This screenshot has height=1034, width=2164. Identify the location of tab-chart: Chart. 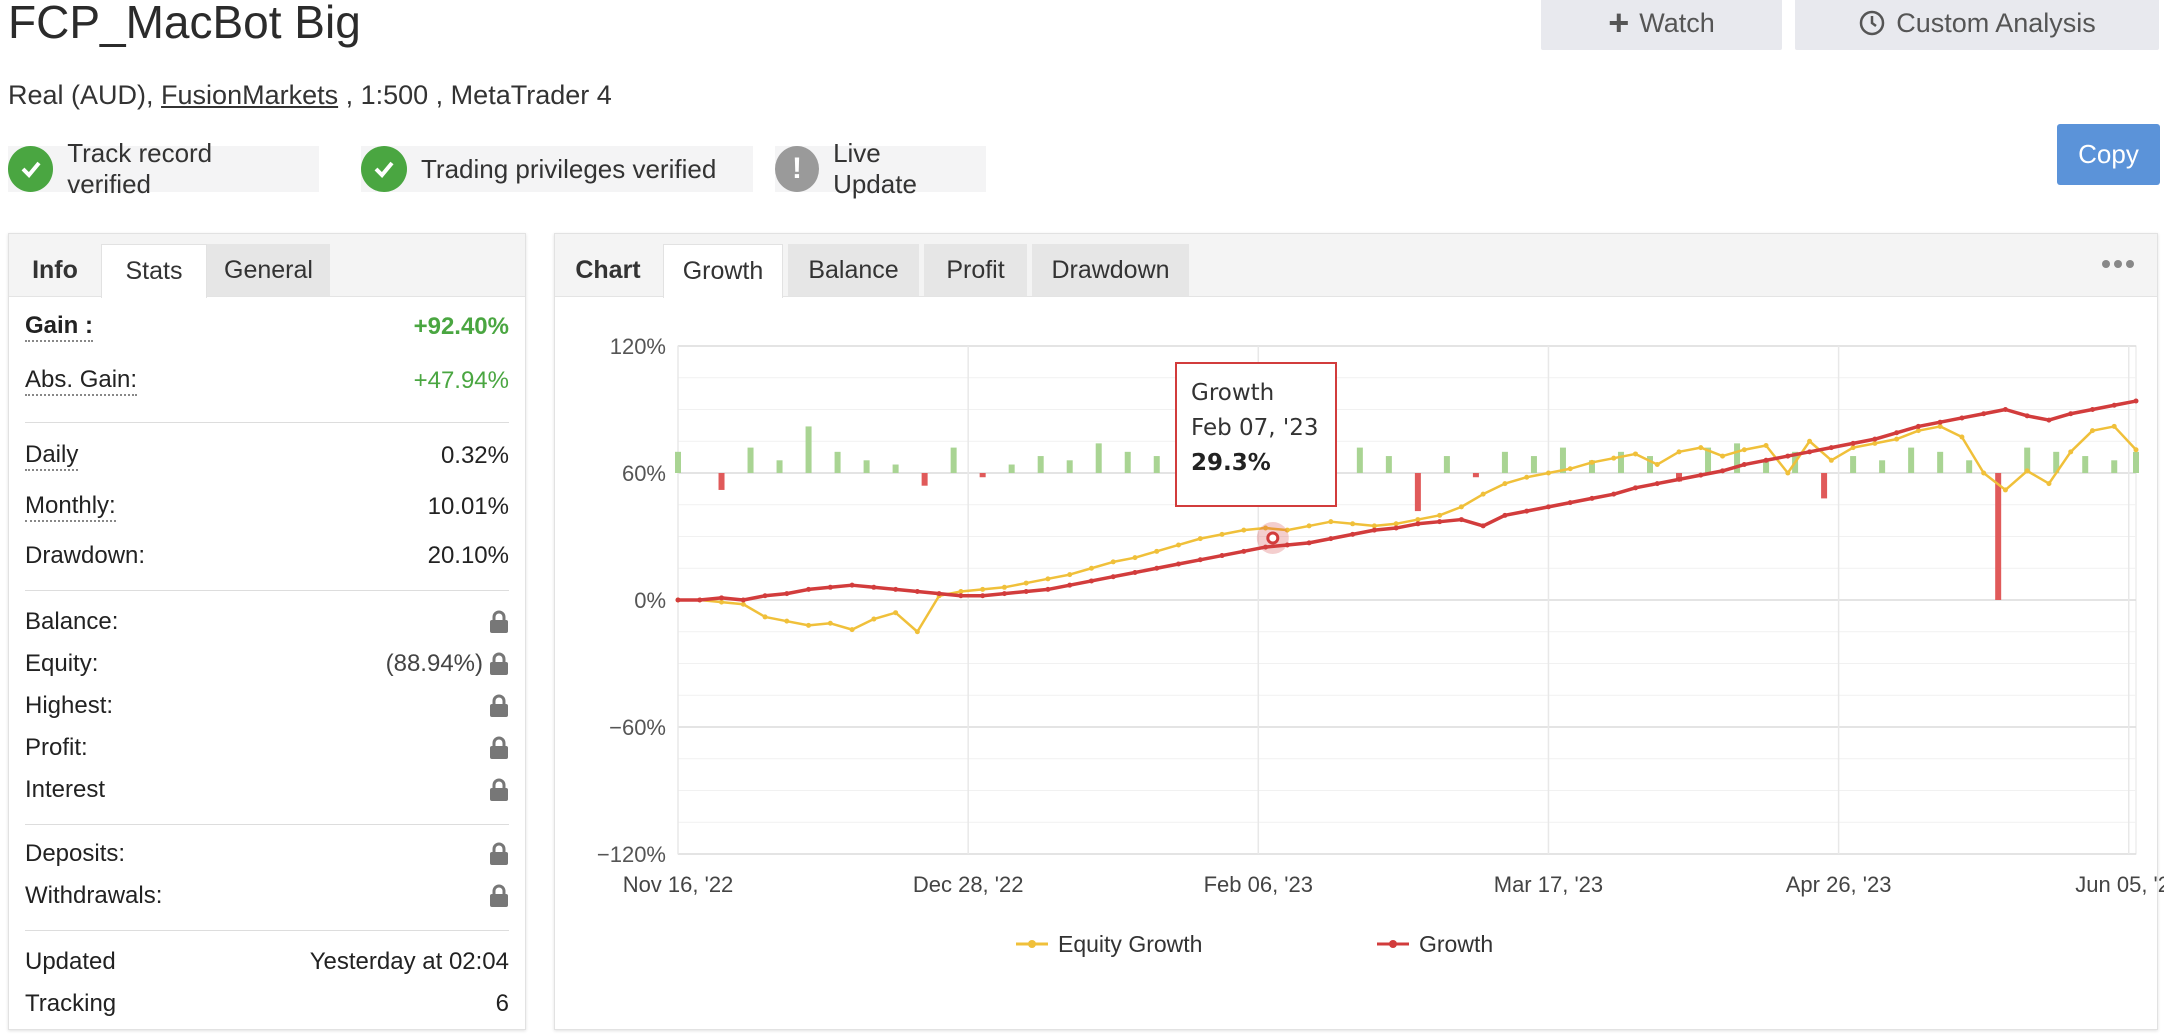
(608, 269).